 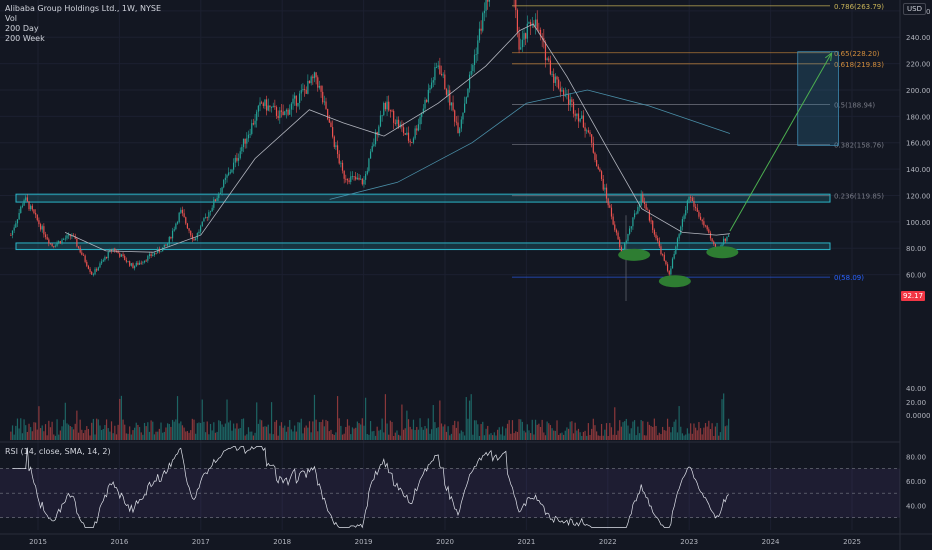 I want to click on projection-arrow, so click(x=781, y=141).